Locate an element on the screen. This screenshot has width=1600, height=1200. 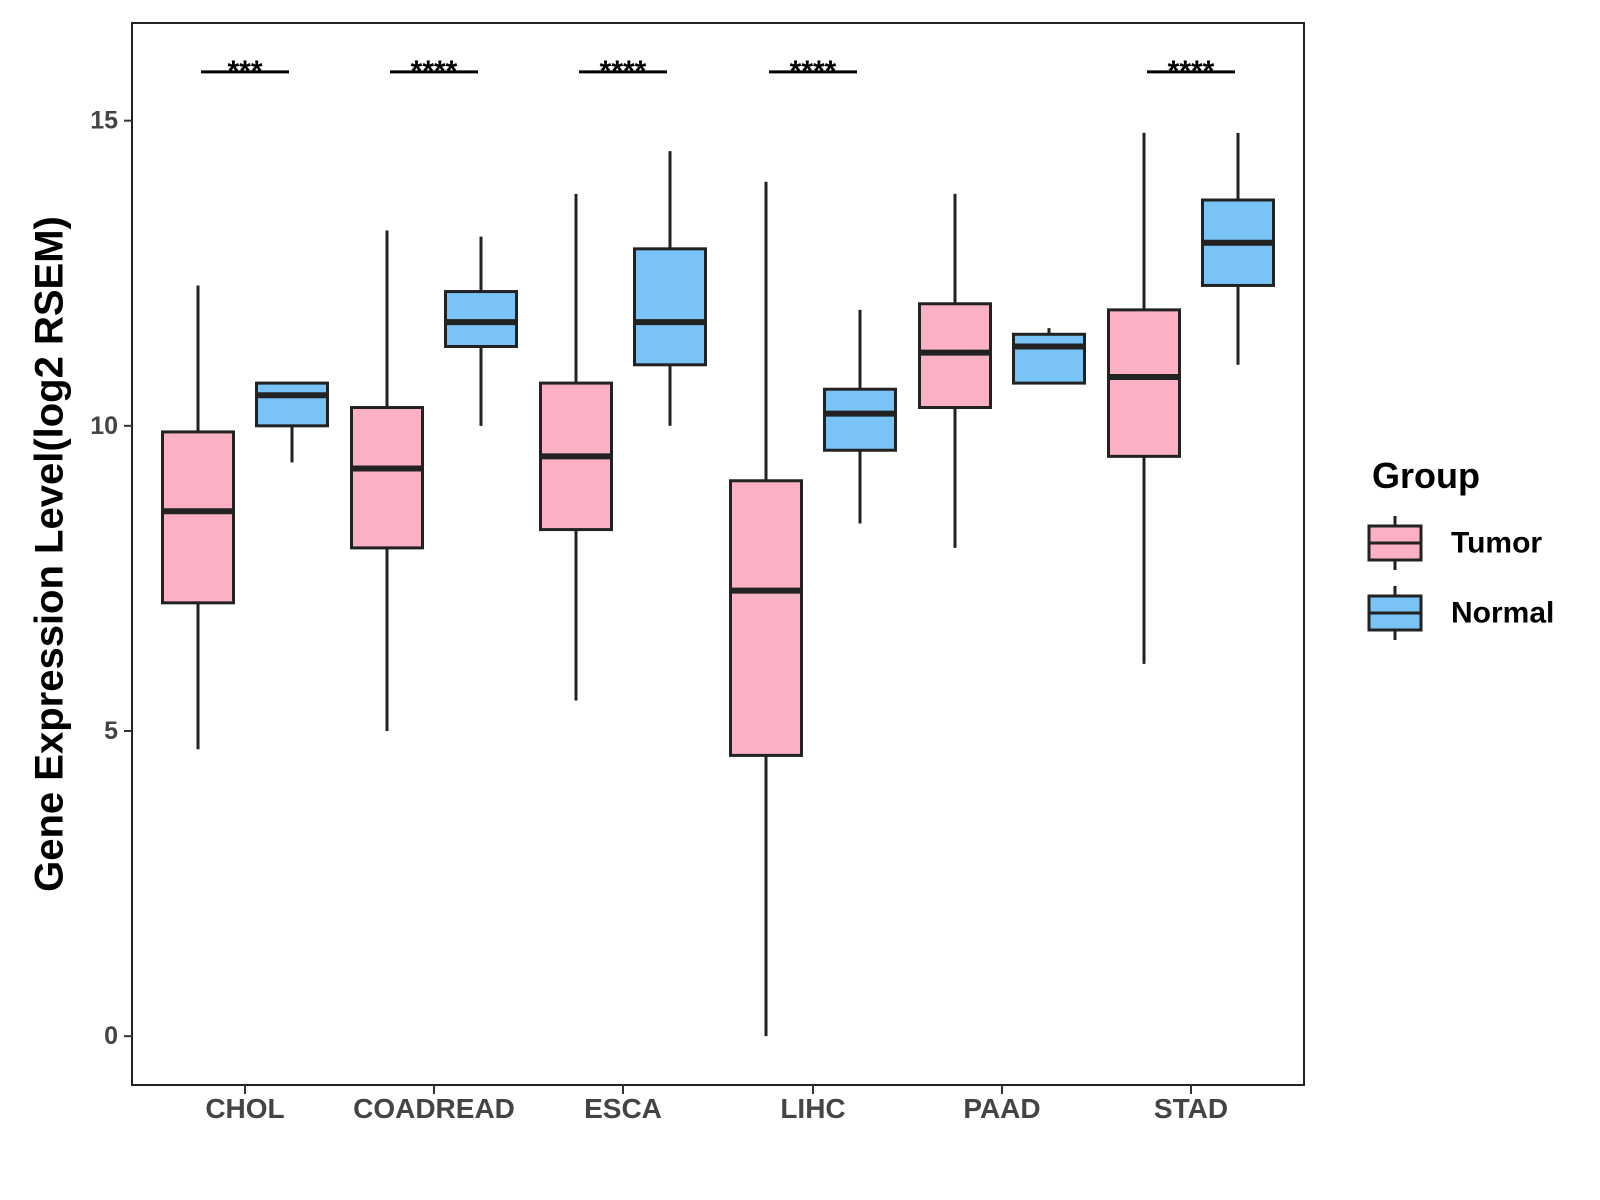
y-tick-label: 15 is located at coordinates (104, 121).